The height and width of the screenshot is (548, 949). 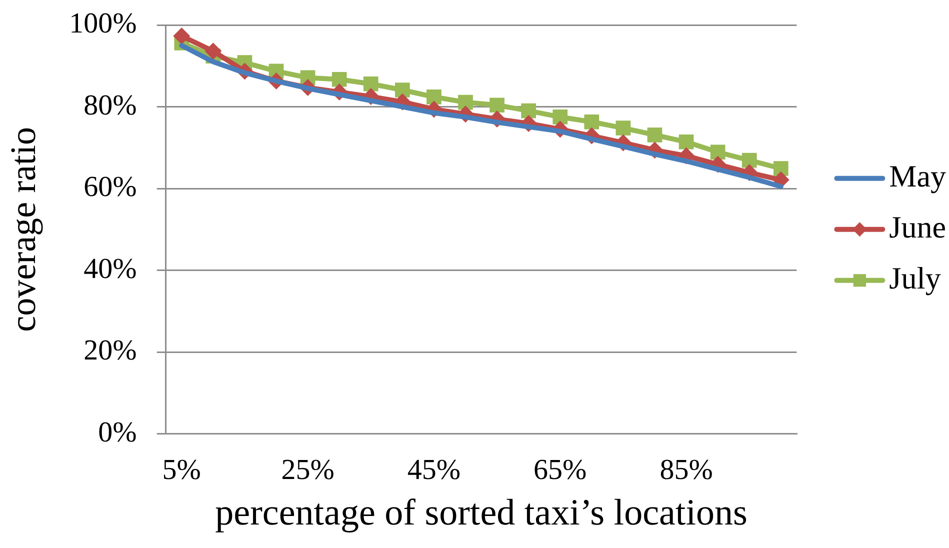 What do you see at coordinates (103, 24) in the screenshot?
I see `y-tick-label: 100%` at bounding box center [103, 24].